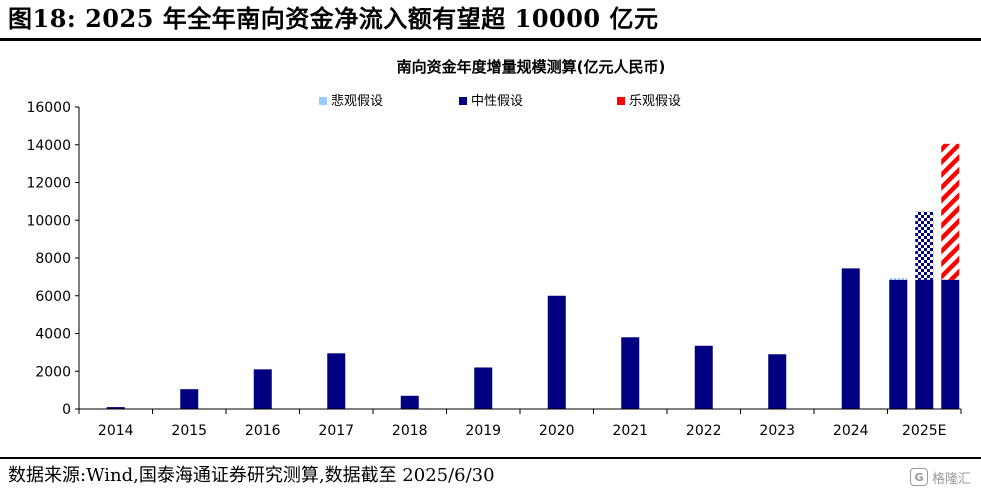 This screenshot has height=499, width=981. What do you see at coordinates (704, 431) in the screenshot?
I see `x-tick-label: 2022` at bounding box center [704, 431].